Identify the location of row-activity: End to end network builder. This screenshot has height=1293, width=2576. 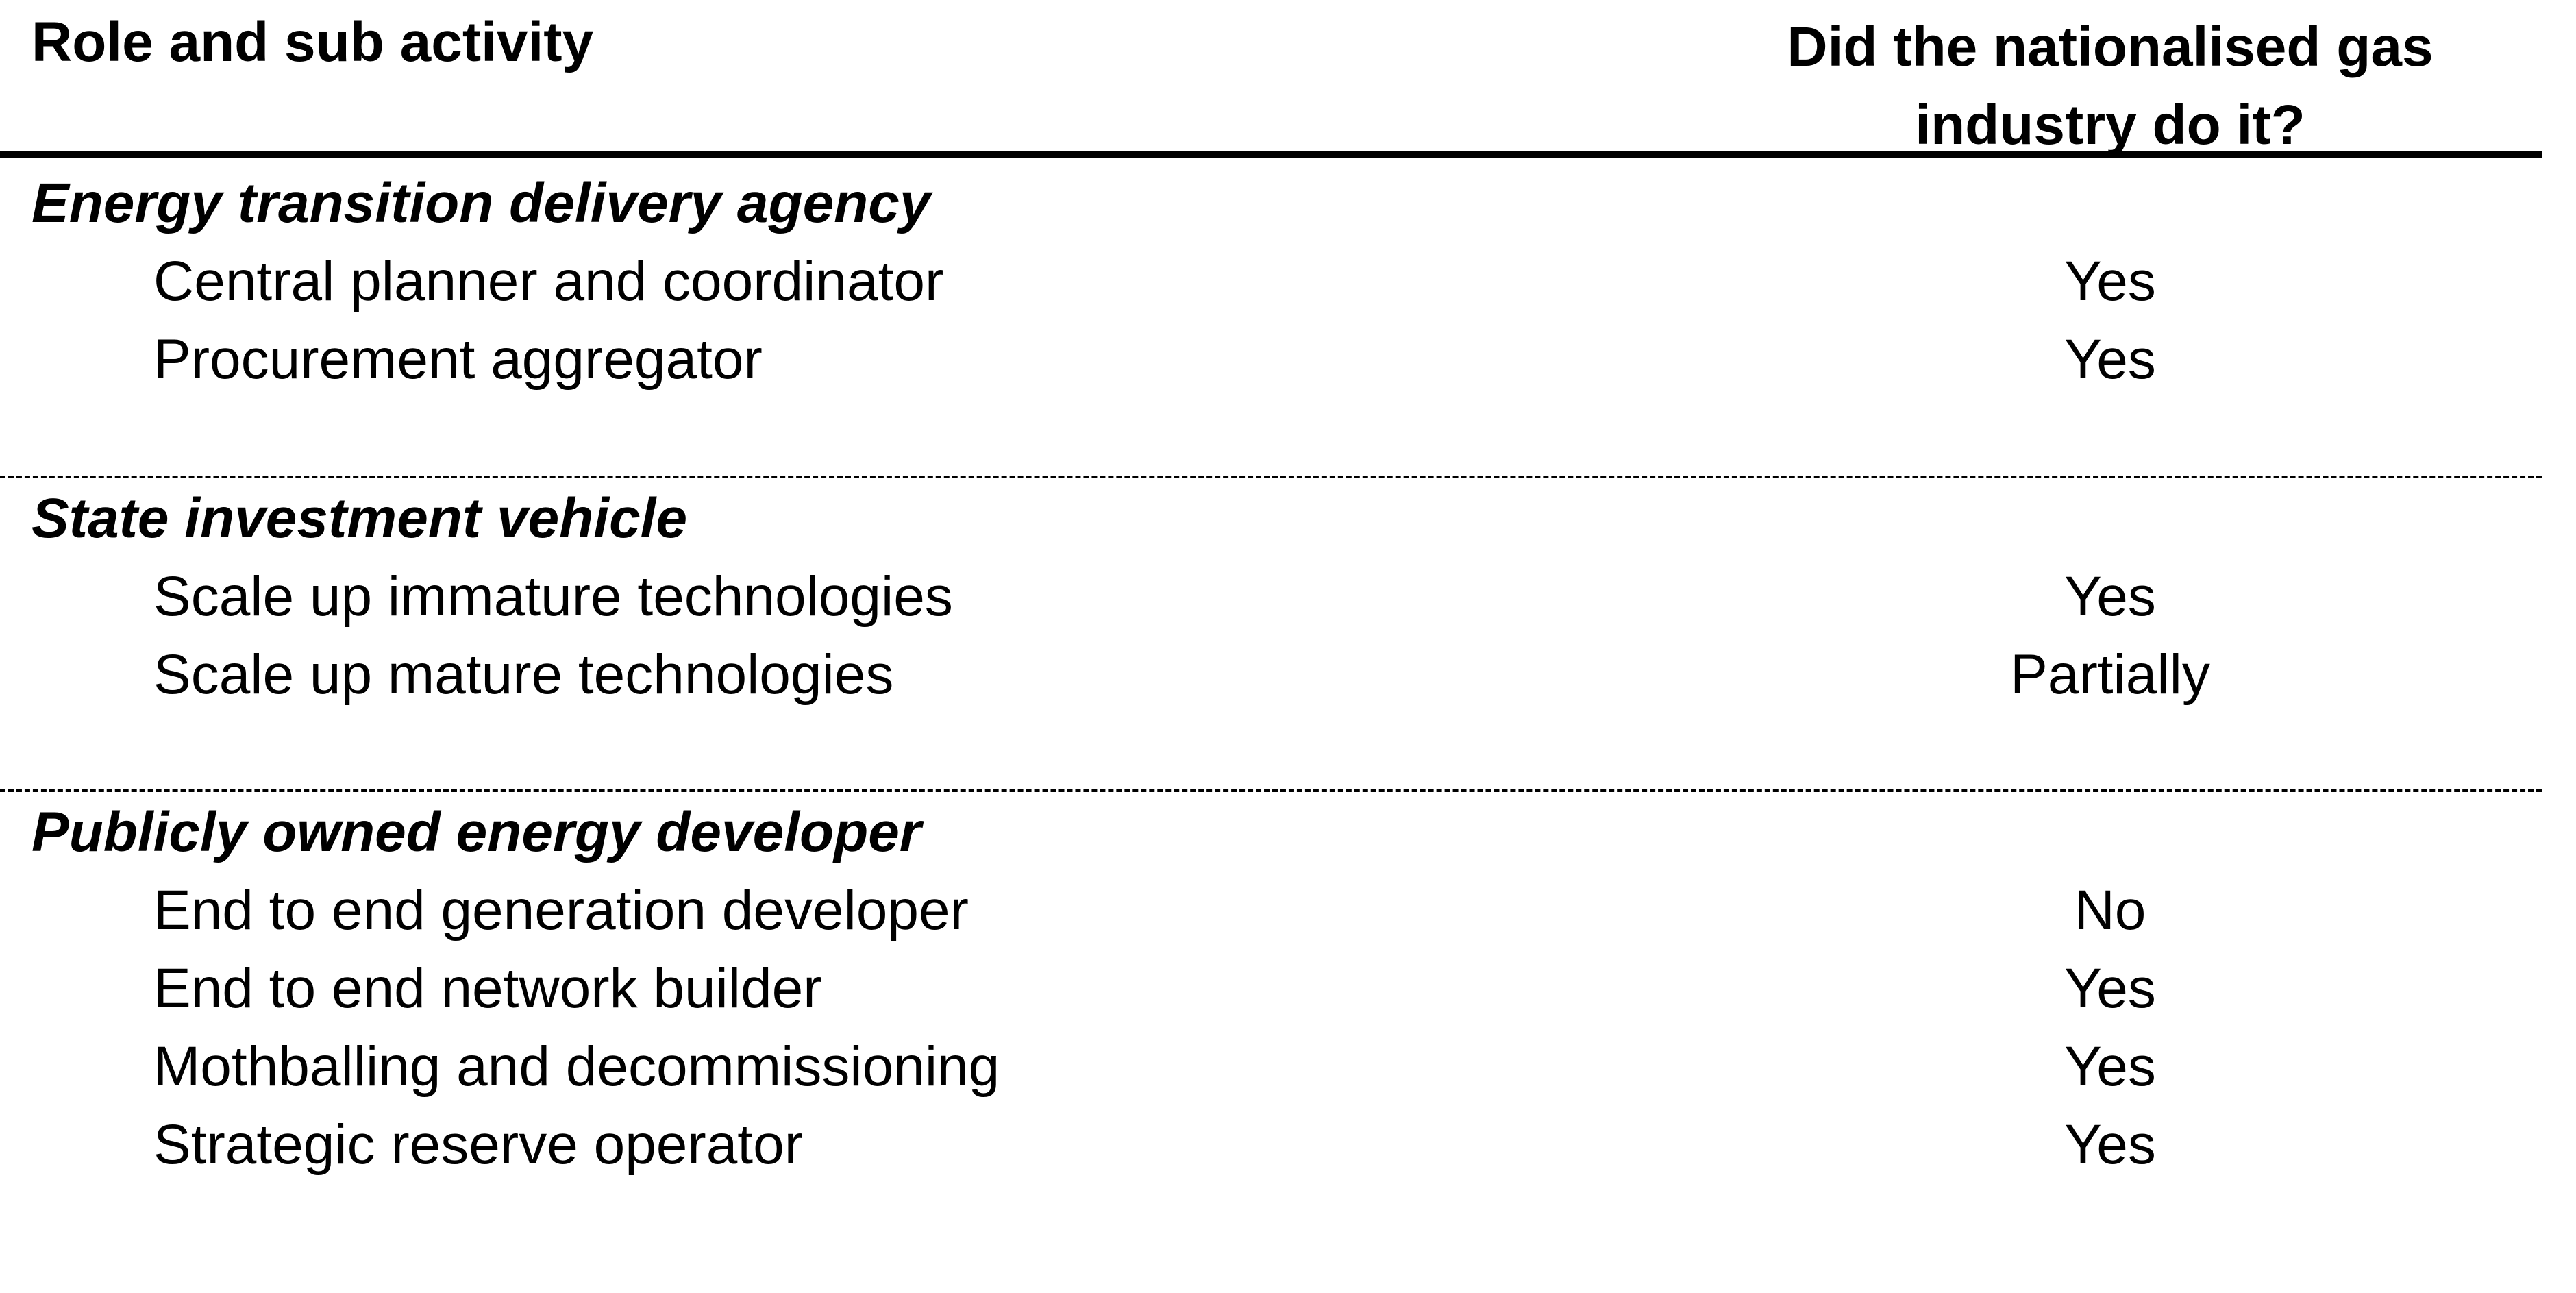
(487, 988).